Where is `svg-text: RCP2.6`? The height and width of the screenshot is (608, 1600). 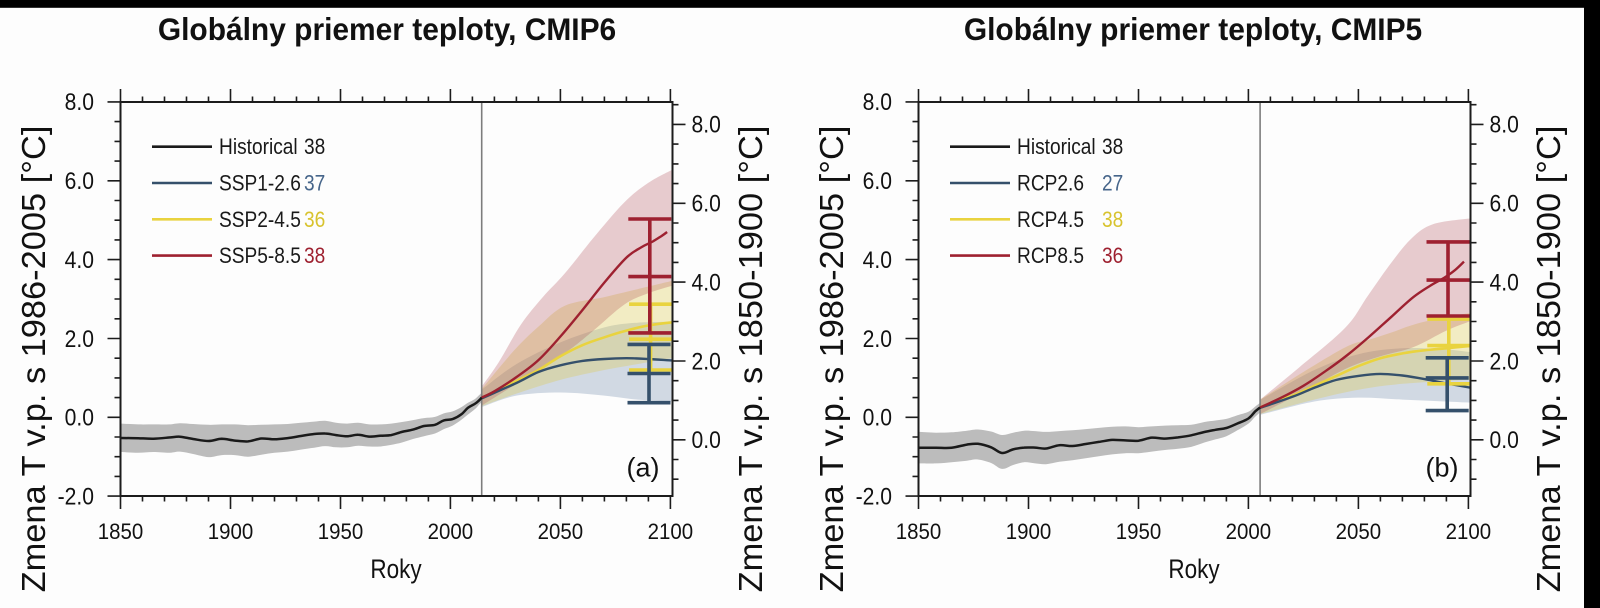
svg-text: RCP2.6 is located at coordinates (1050, 183).